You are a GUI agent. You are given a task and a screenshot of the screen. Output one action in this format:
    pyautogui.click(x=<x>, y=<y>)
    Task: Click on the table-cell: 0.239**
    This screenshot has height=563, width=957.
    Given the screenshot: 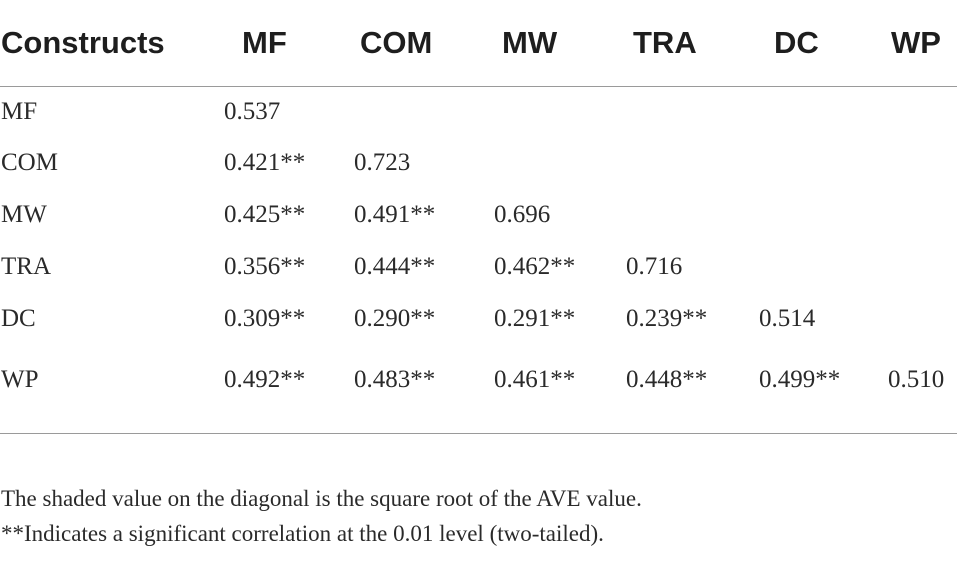 What is the action you would take?
    pyautogui.click(x=667, y=318)
    